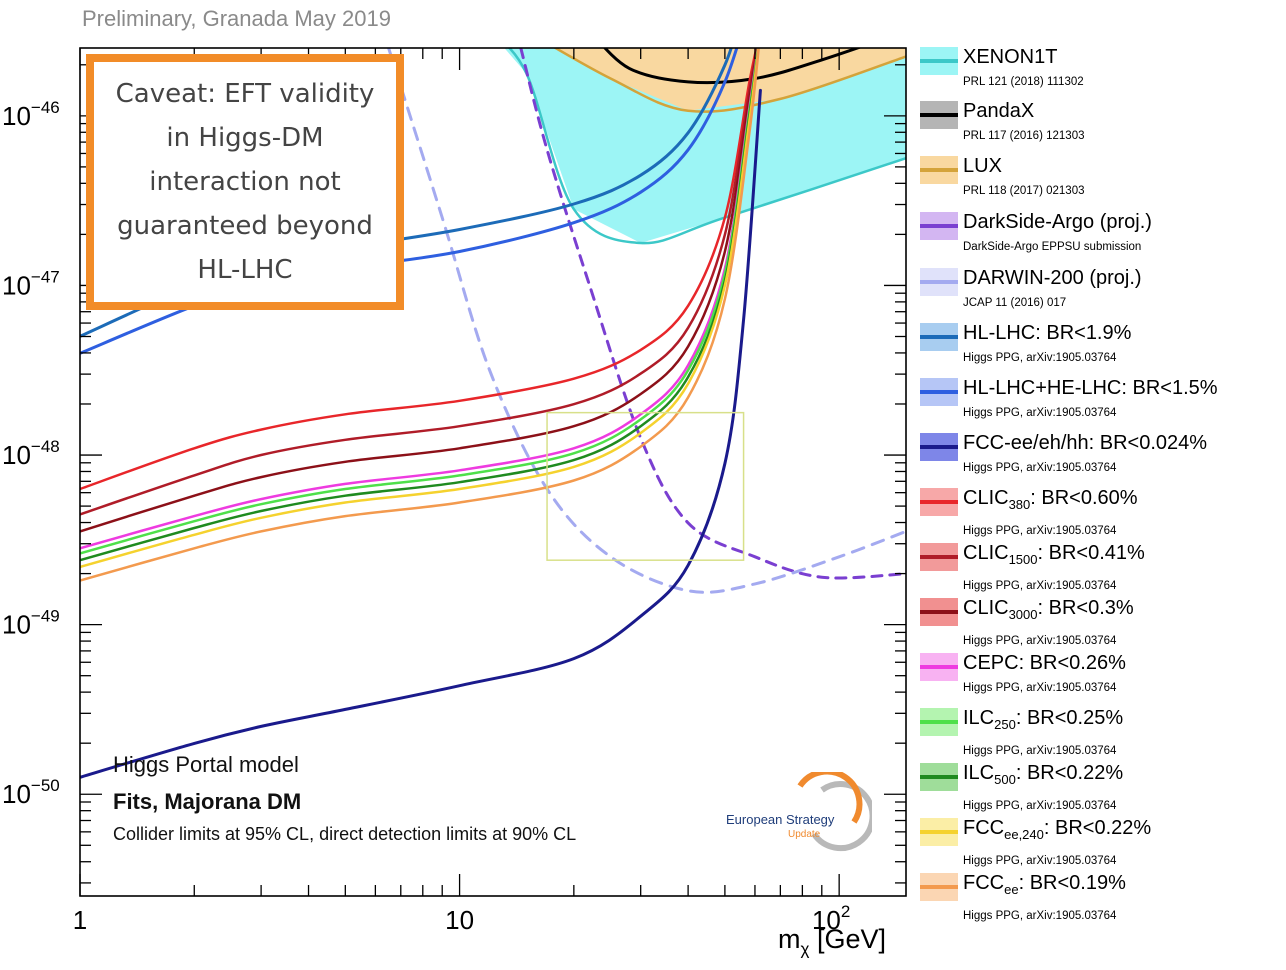  I want to click on legend-label: DARWIN-200 (proj.), so click(1052, 278).